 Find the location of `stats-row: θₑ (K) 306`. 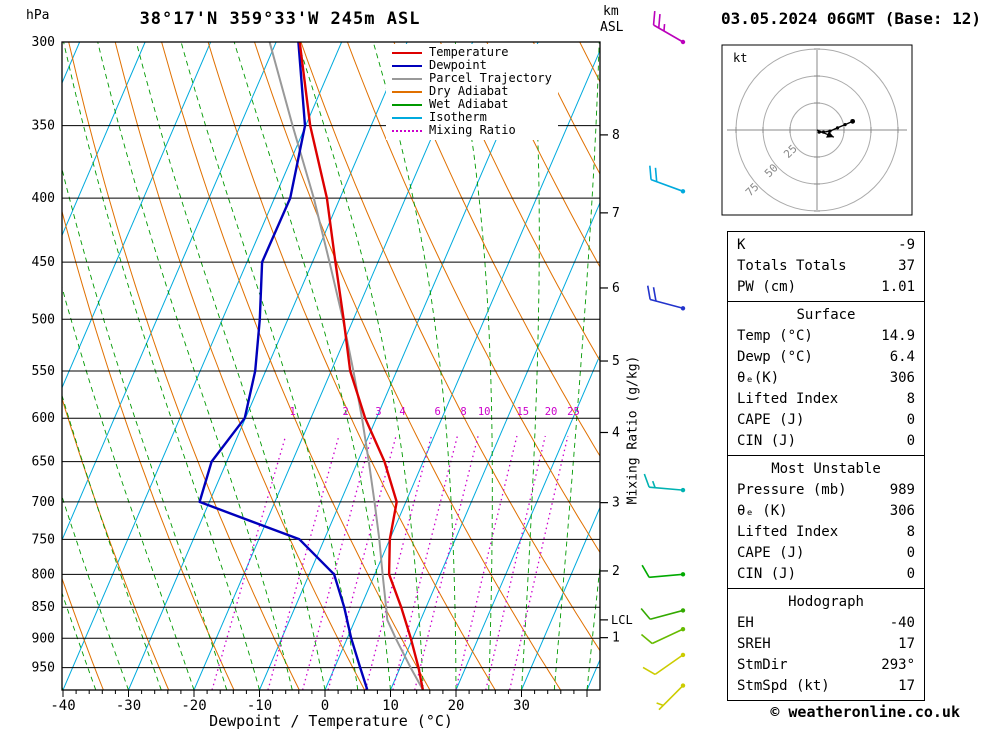

stats-row: θₑ (K) 306 is located at coordinates (826, 511).